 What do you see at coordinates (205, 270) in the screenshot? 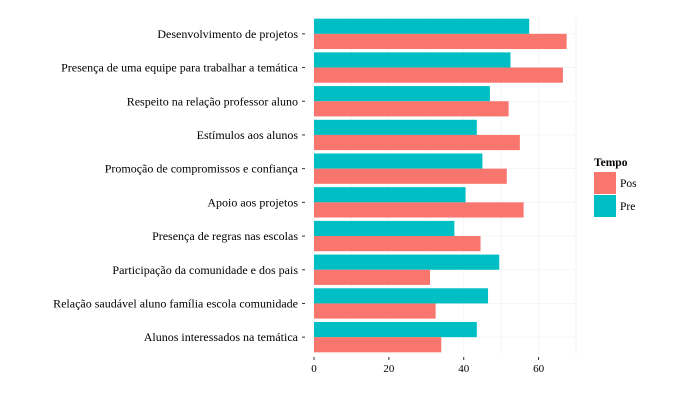
I see `category-label: Participação da comunidade e dos pais` at bounding box center [205, 270].